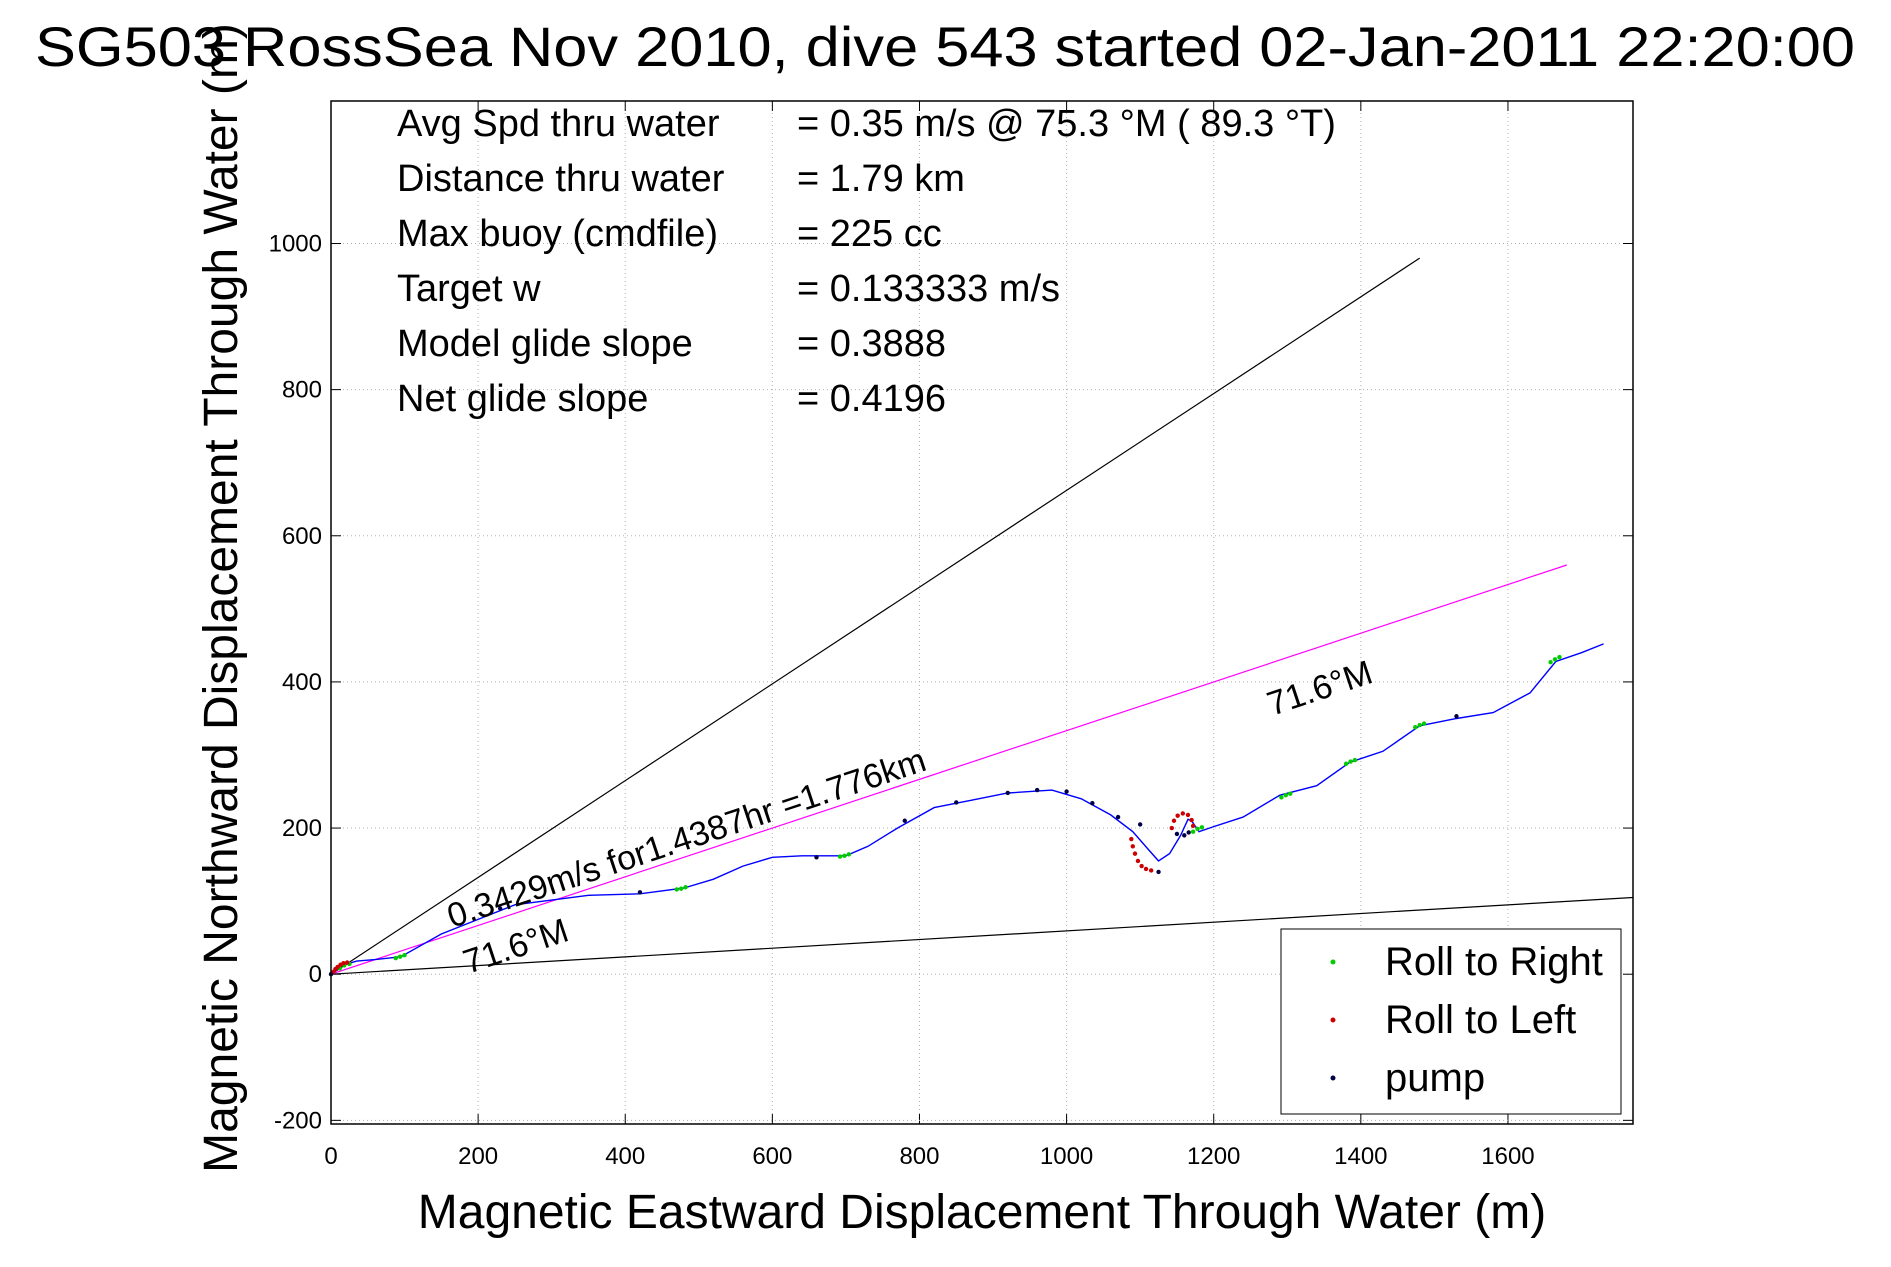  Describe the element at coordinates (919, 1156) in the screenshot. I see `x-tick-label: 800` at that location.